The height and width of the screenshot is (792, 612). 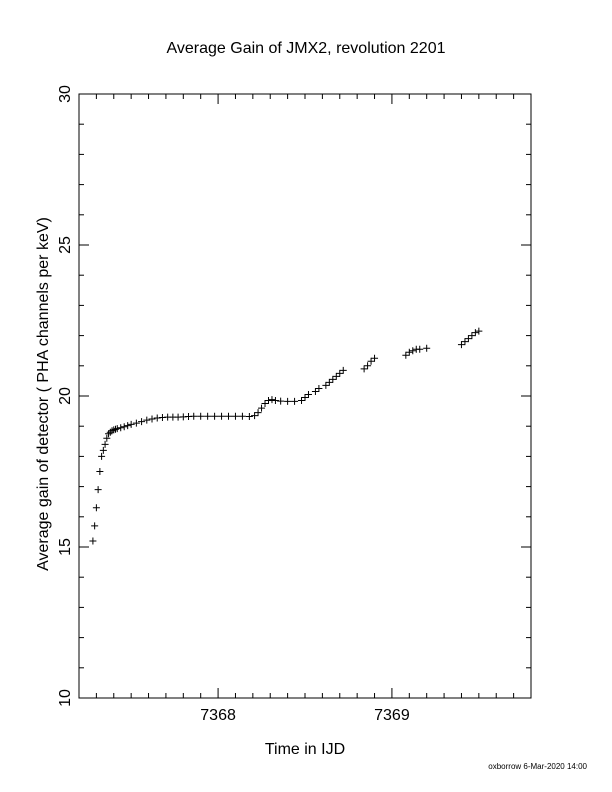 What do you see at coordinates (65, 396) in the screenshot?
I see `y-tick-label: 20` at bounding box center [65, 396].